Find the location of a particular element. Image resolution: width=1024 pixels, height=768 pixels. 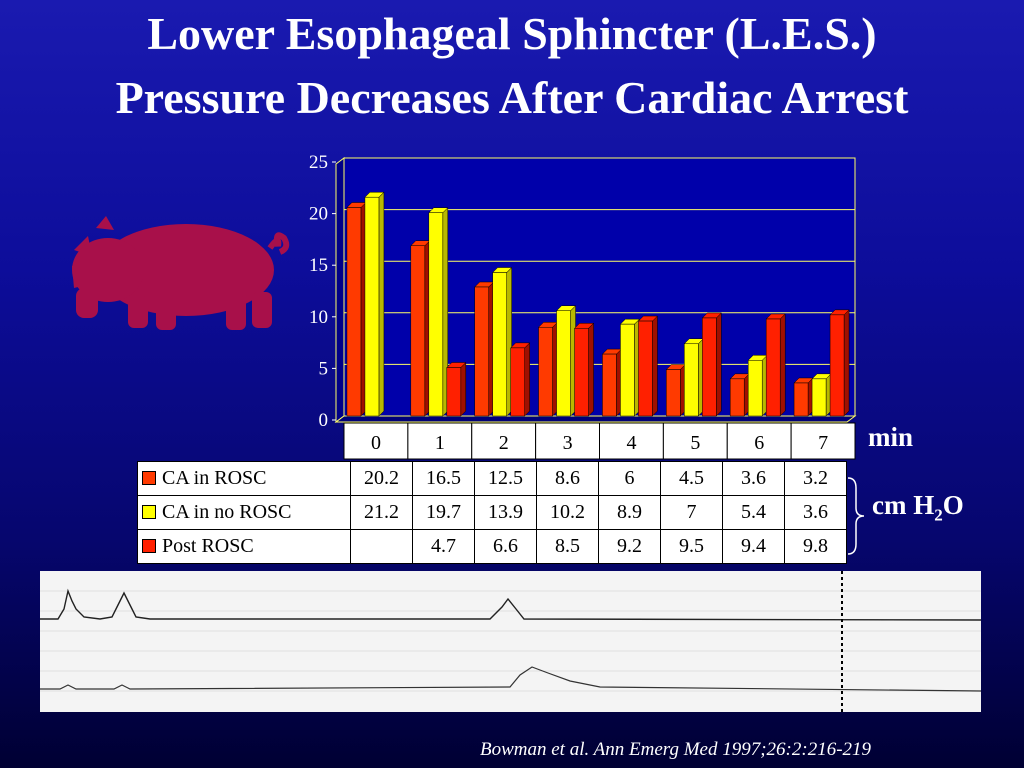

table-cell: 3.2 is located at coordinates (815, 478).